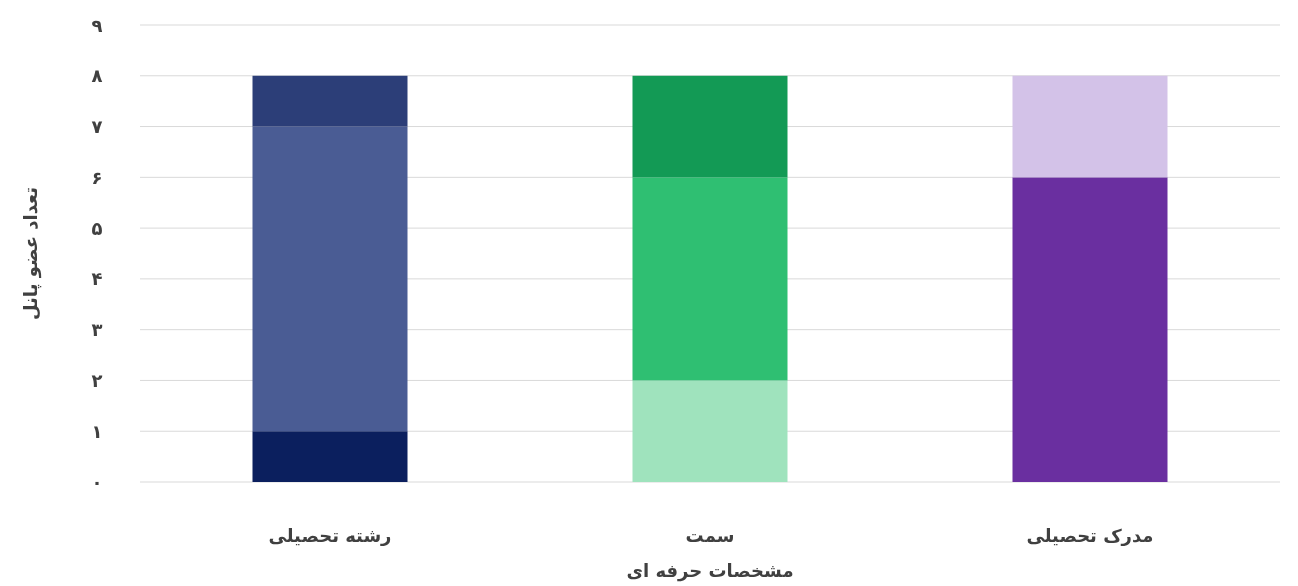 The height and width of the screenshot is (586, 1298). What do you see at coordinates (97, 76) in the screenshot?
I see `y-tick-label: ۸` at bounding box center [97, 76].